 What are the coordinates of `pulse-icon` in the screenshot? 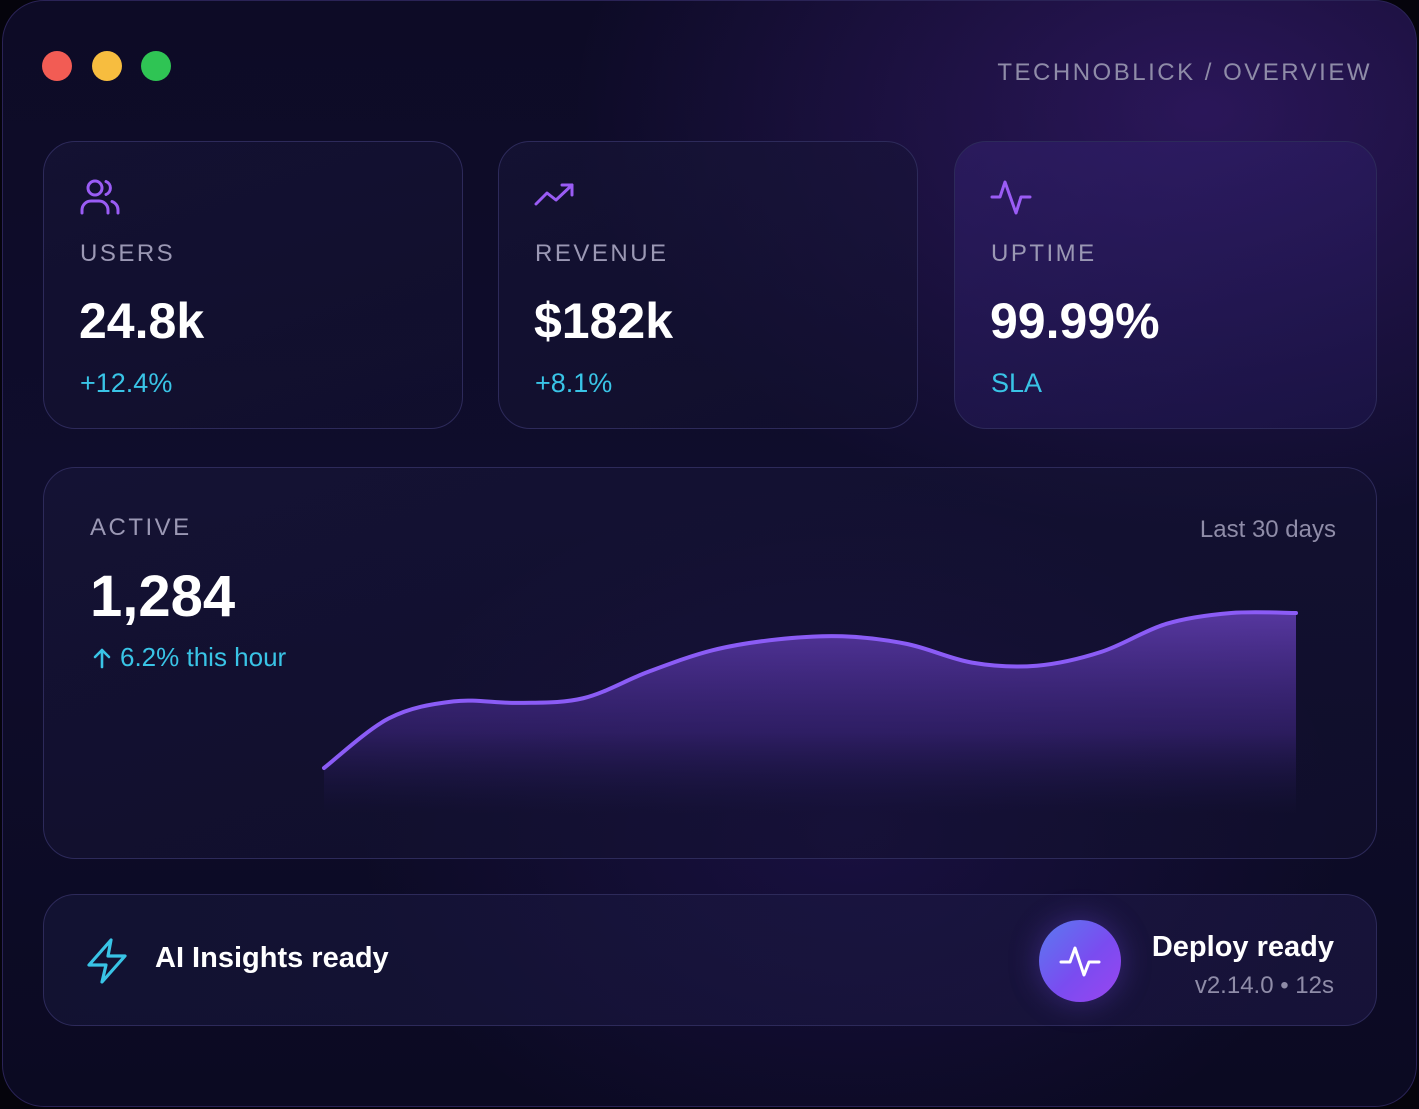 It's located at (1080, 961).